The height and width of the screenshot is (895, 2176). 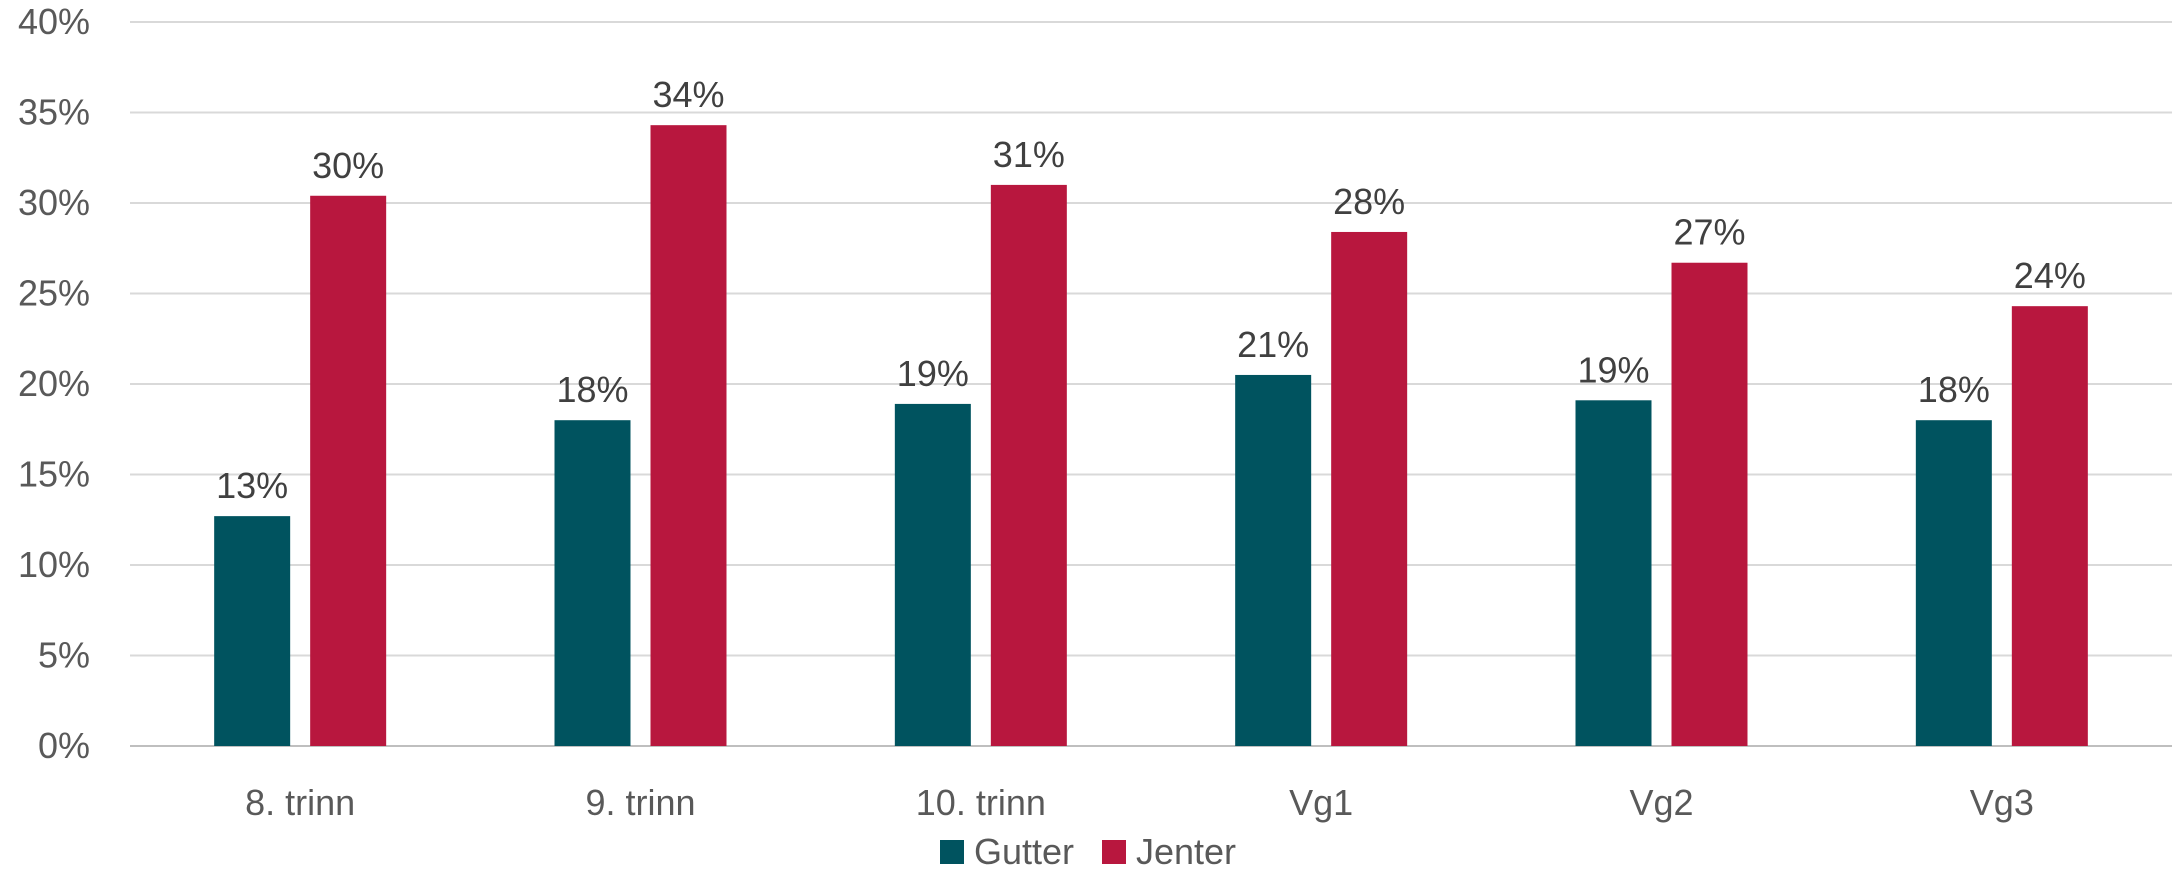 What do you see at coordinates (348, 165) in the screenshot?
I see `data-label-jenter: 30%` at bounding box center [348, 165].